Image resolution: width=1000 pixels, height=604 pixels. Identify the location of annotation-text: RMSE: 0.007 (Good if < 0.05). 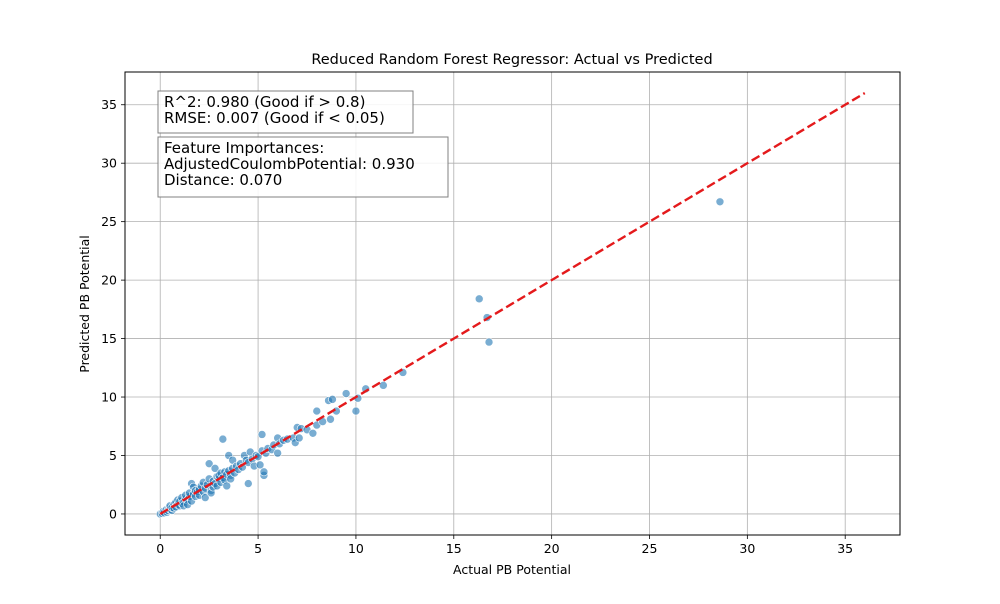
(274, 118).